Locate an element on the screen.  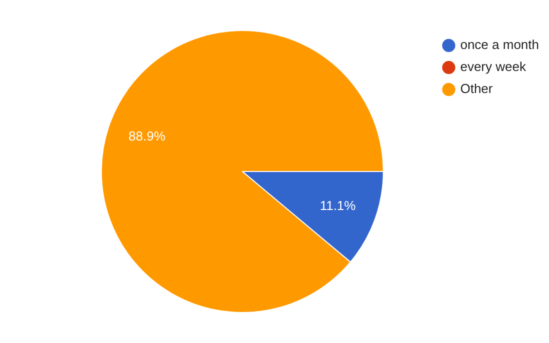
data-label: 88.9% is located at coordinates (147, 136).